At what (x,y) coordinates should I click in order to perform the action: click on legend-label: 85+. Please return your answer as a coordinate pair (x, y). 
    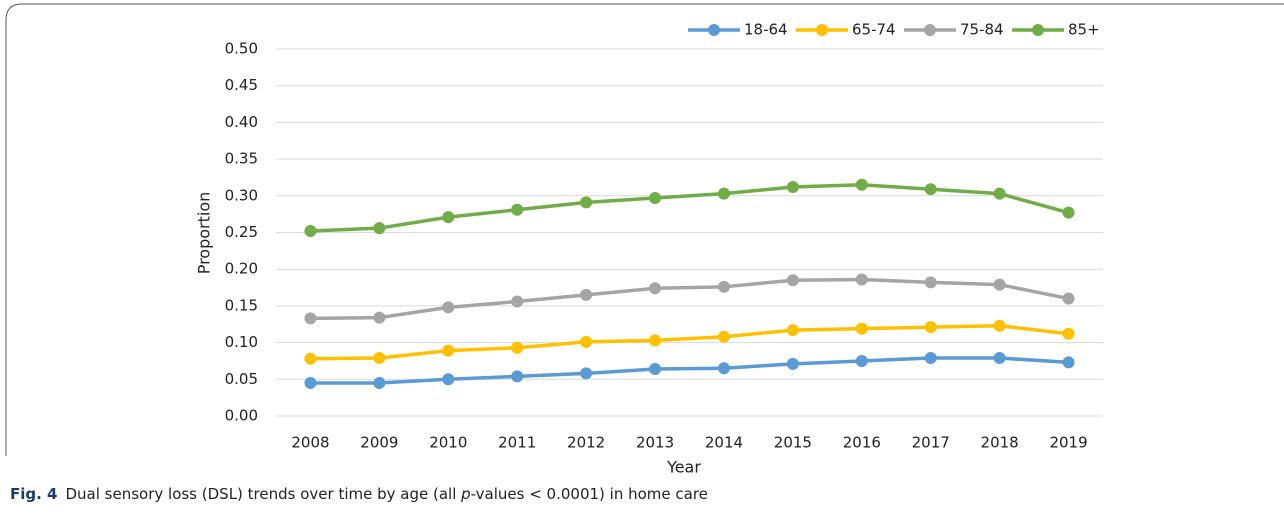
    Looking at the image, I should click on (1084, 30).